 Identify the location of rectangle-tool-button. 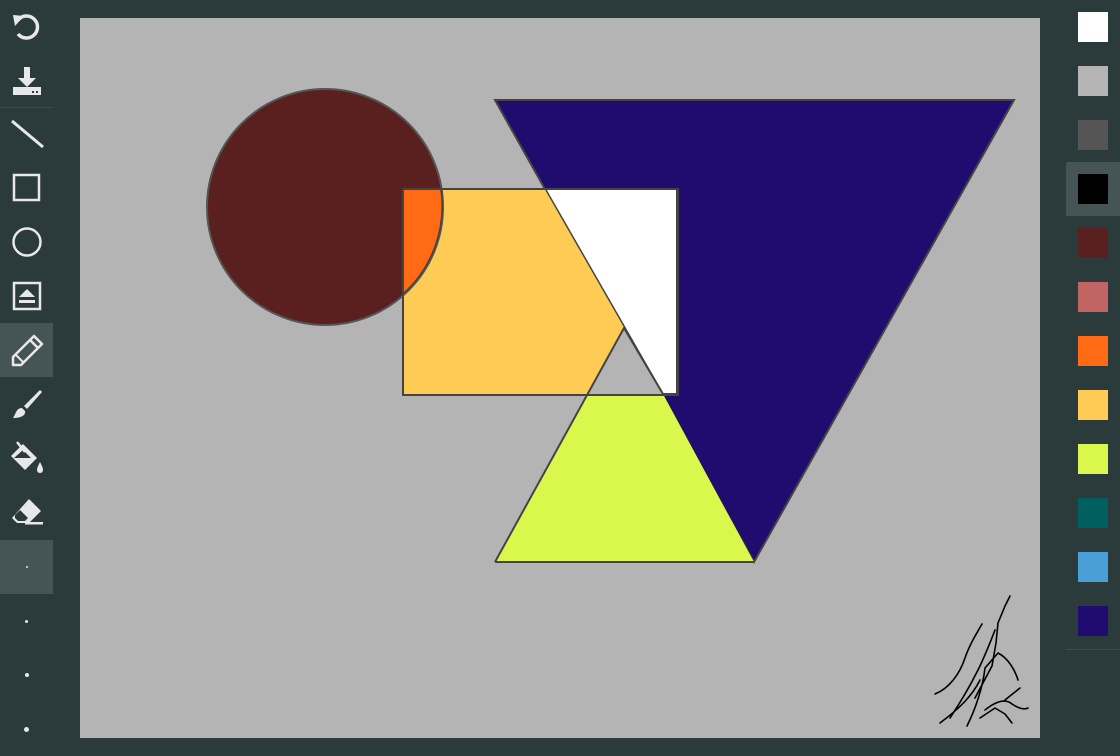
(26, 188).